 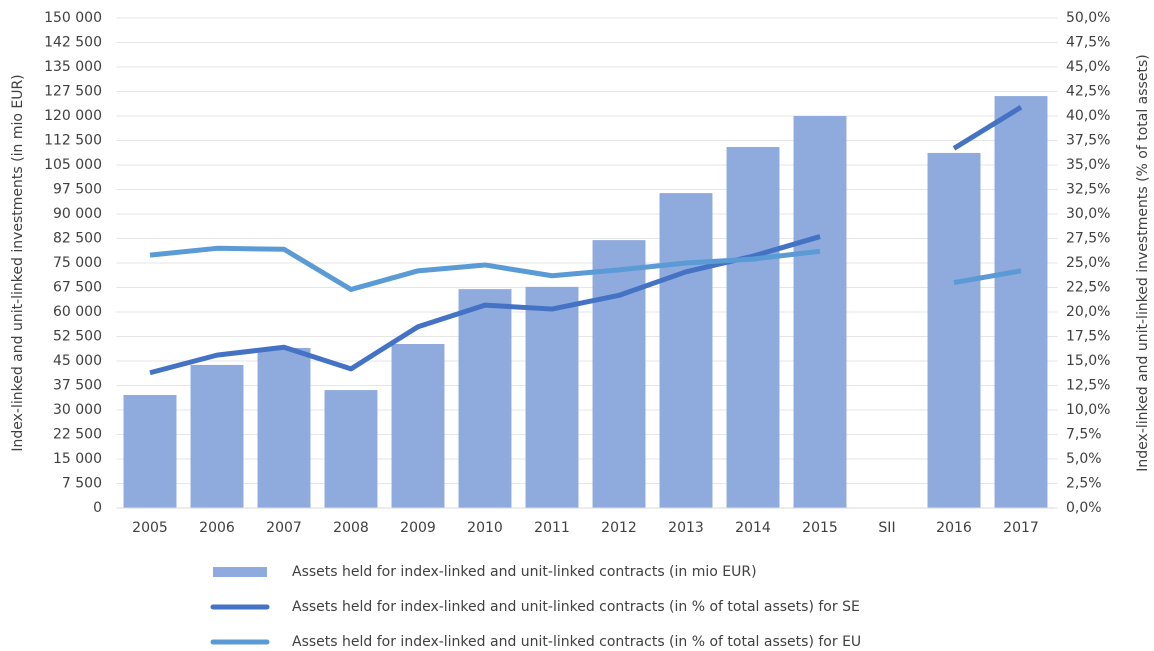 I want to click on y2-tick-label: 32,5%, so click(x=1088, y=190).